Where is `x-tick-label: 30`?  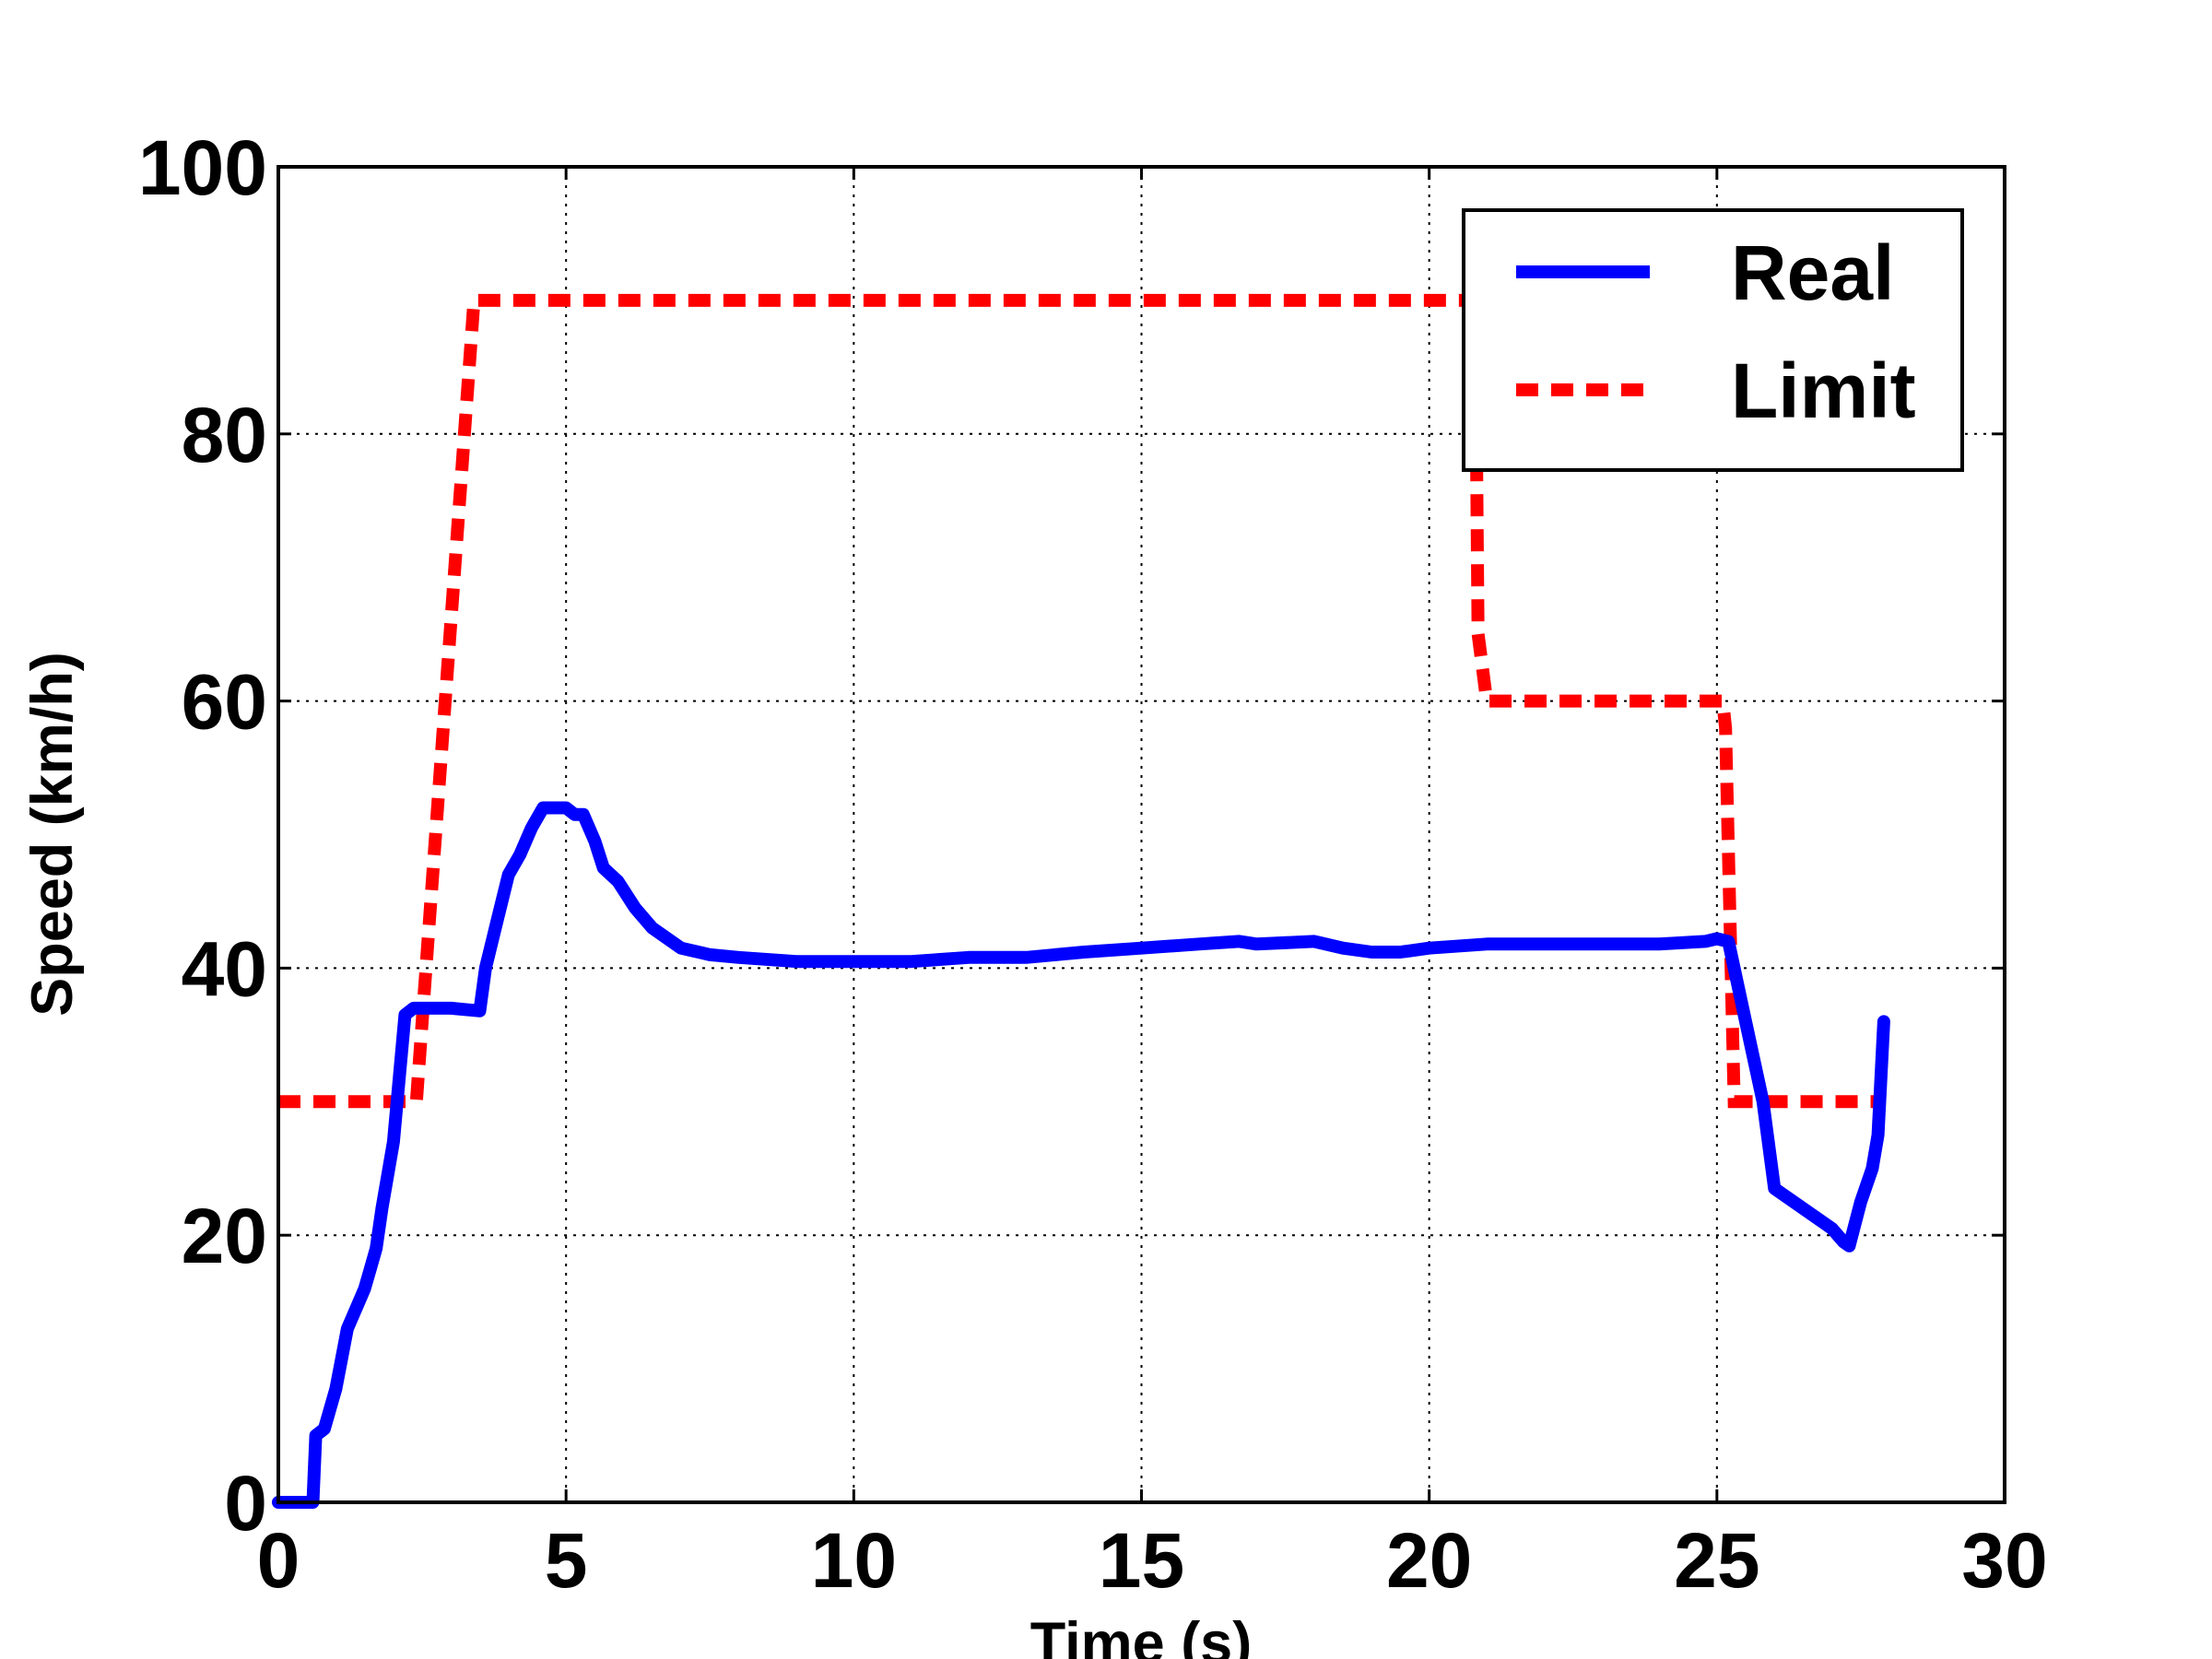 x-tick-label: 30 is located at coordinates (2004, 1560).